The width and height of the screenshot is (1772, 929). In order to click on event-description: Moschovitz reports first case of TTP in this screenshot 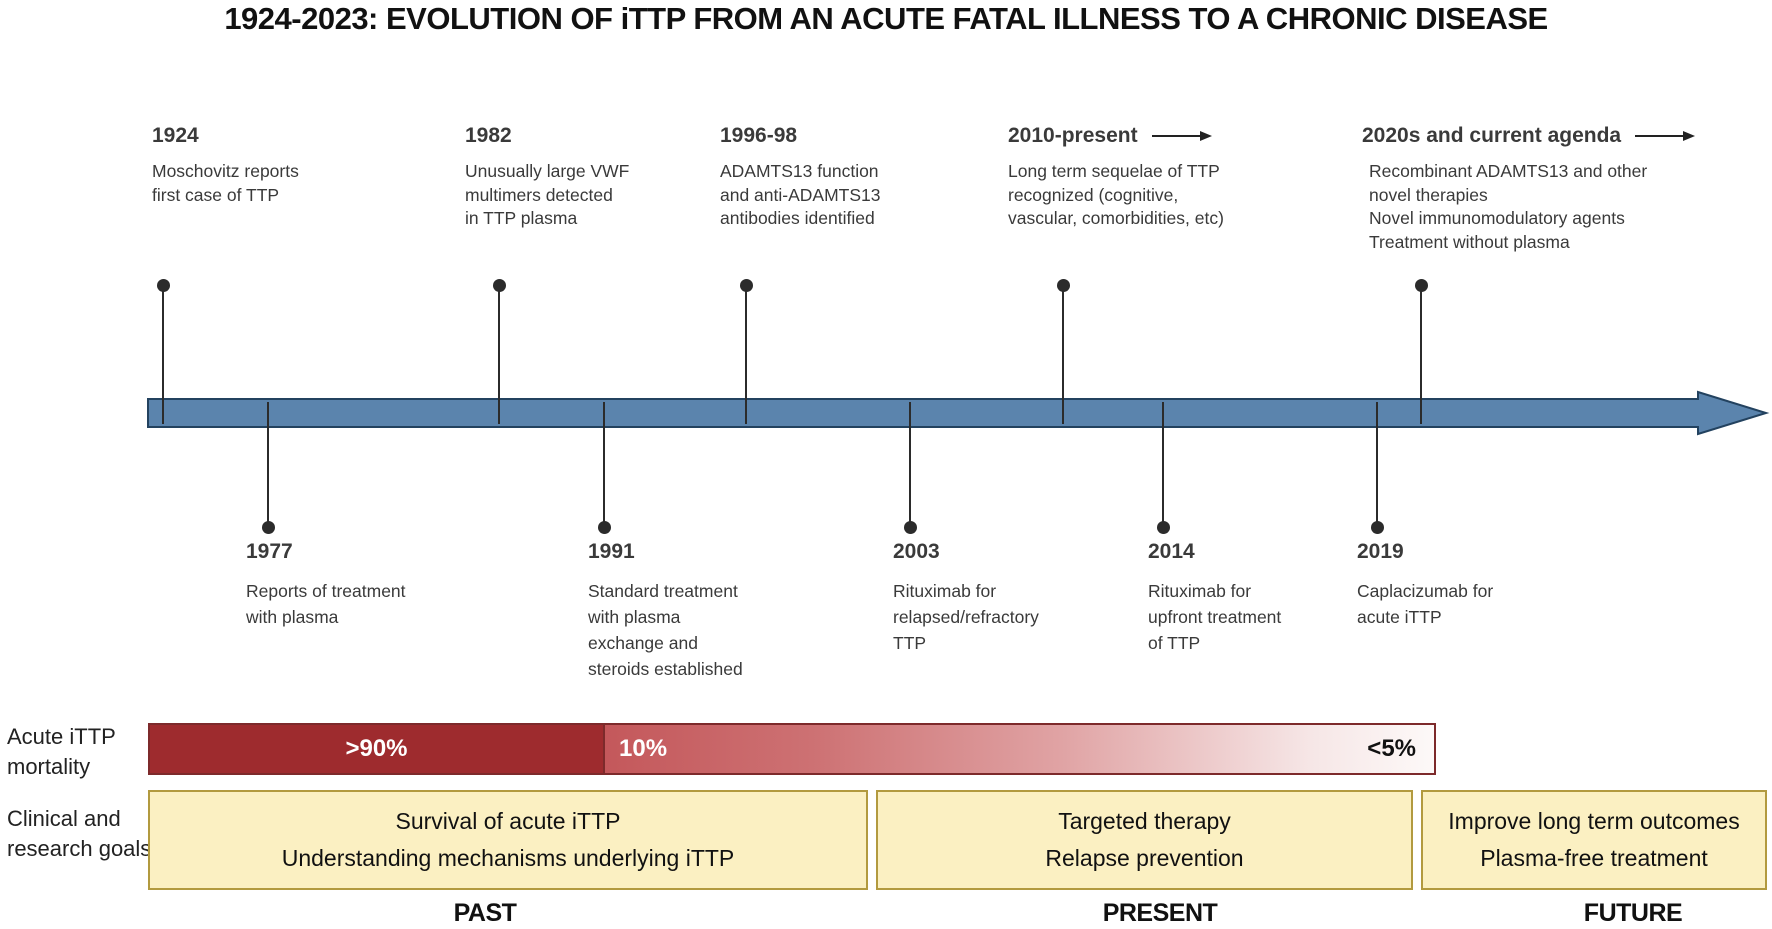, I will do `click(225, 183)`.